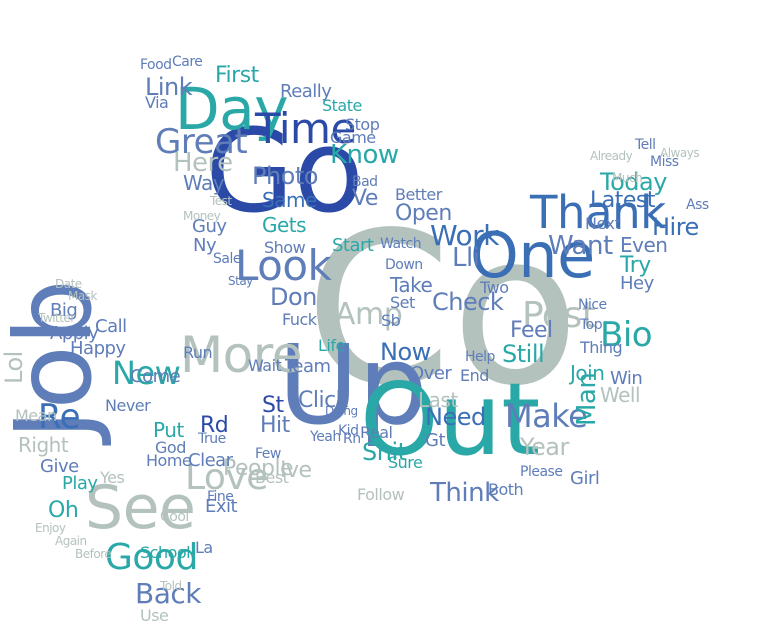  I want to click on word-nice: Nice, so click(592, 305).